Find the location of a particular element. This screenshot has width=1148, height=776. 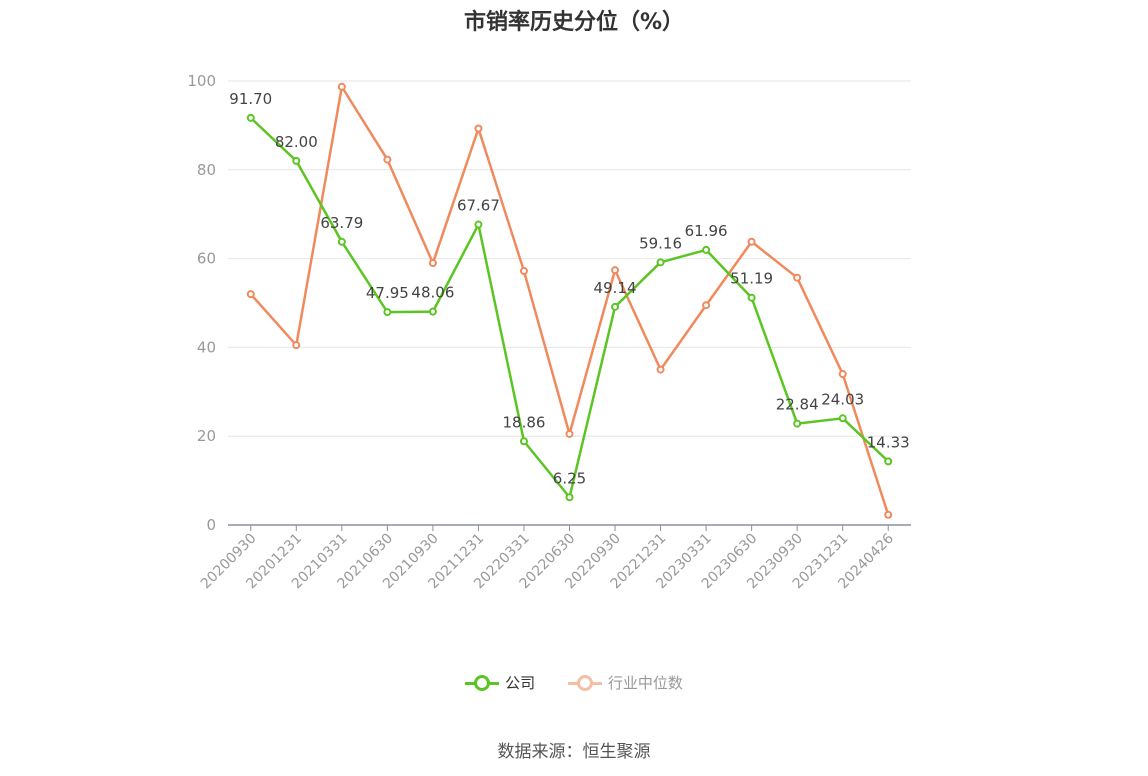

y-tick-label: 80 is located at coordinates (206, 170).